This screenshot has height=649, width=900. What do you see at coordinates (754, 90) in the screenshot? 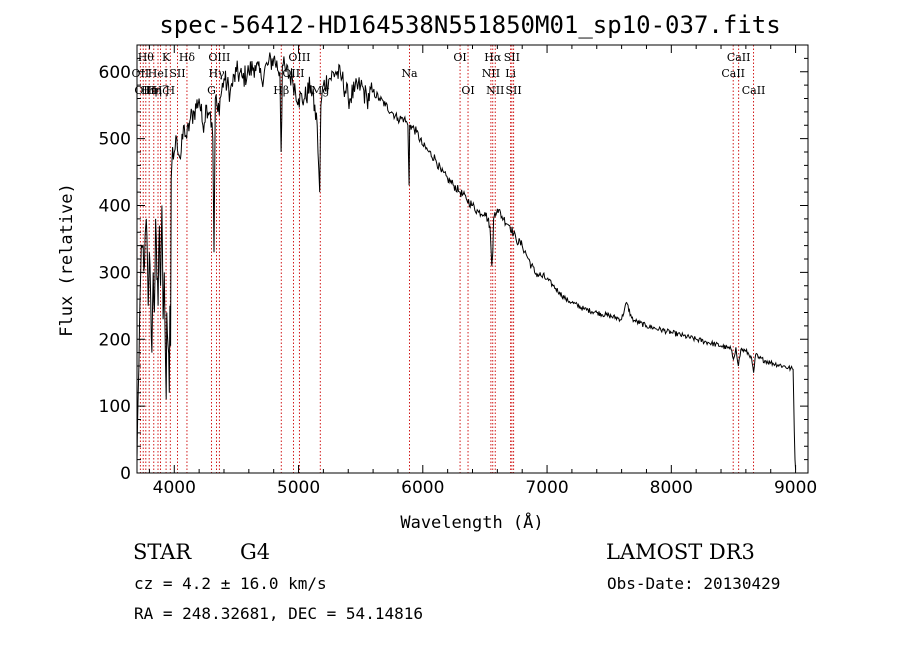
I see `line-label-29: CaII` at bounding box center [754, 90].